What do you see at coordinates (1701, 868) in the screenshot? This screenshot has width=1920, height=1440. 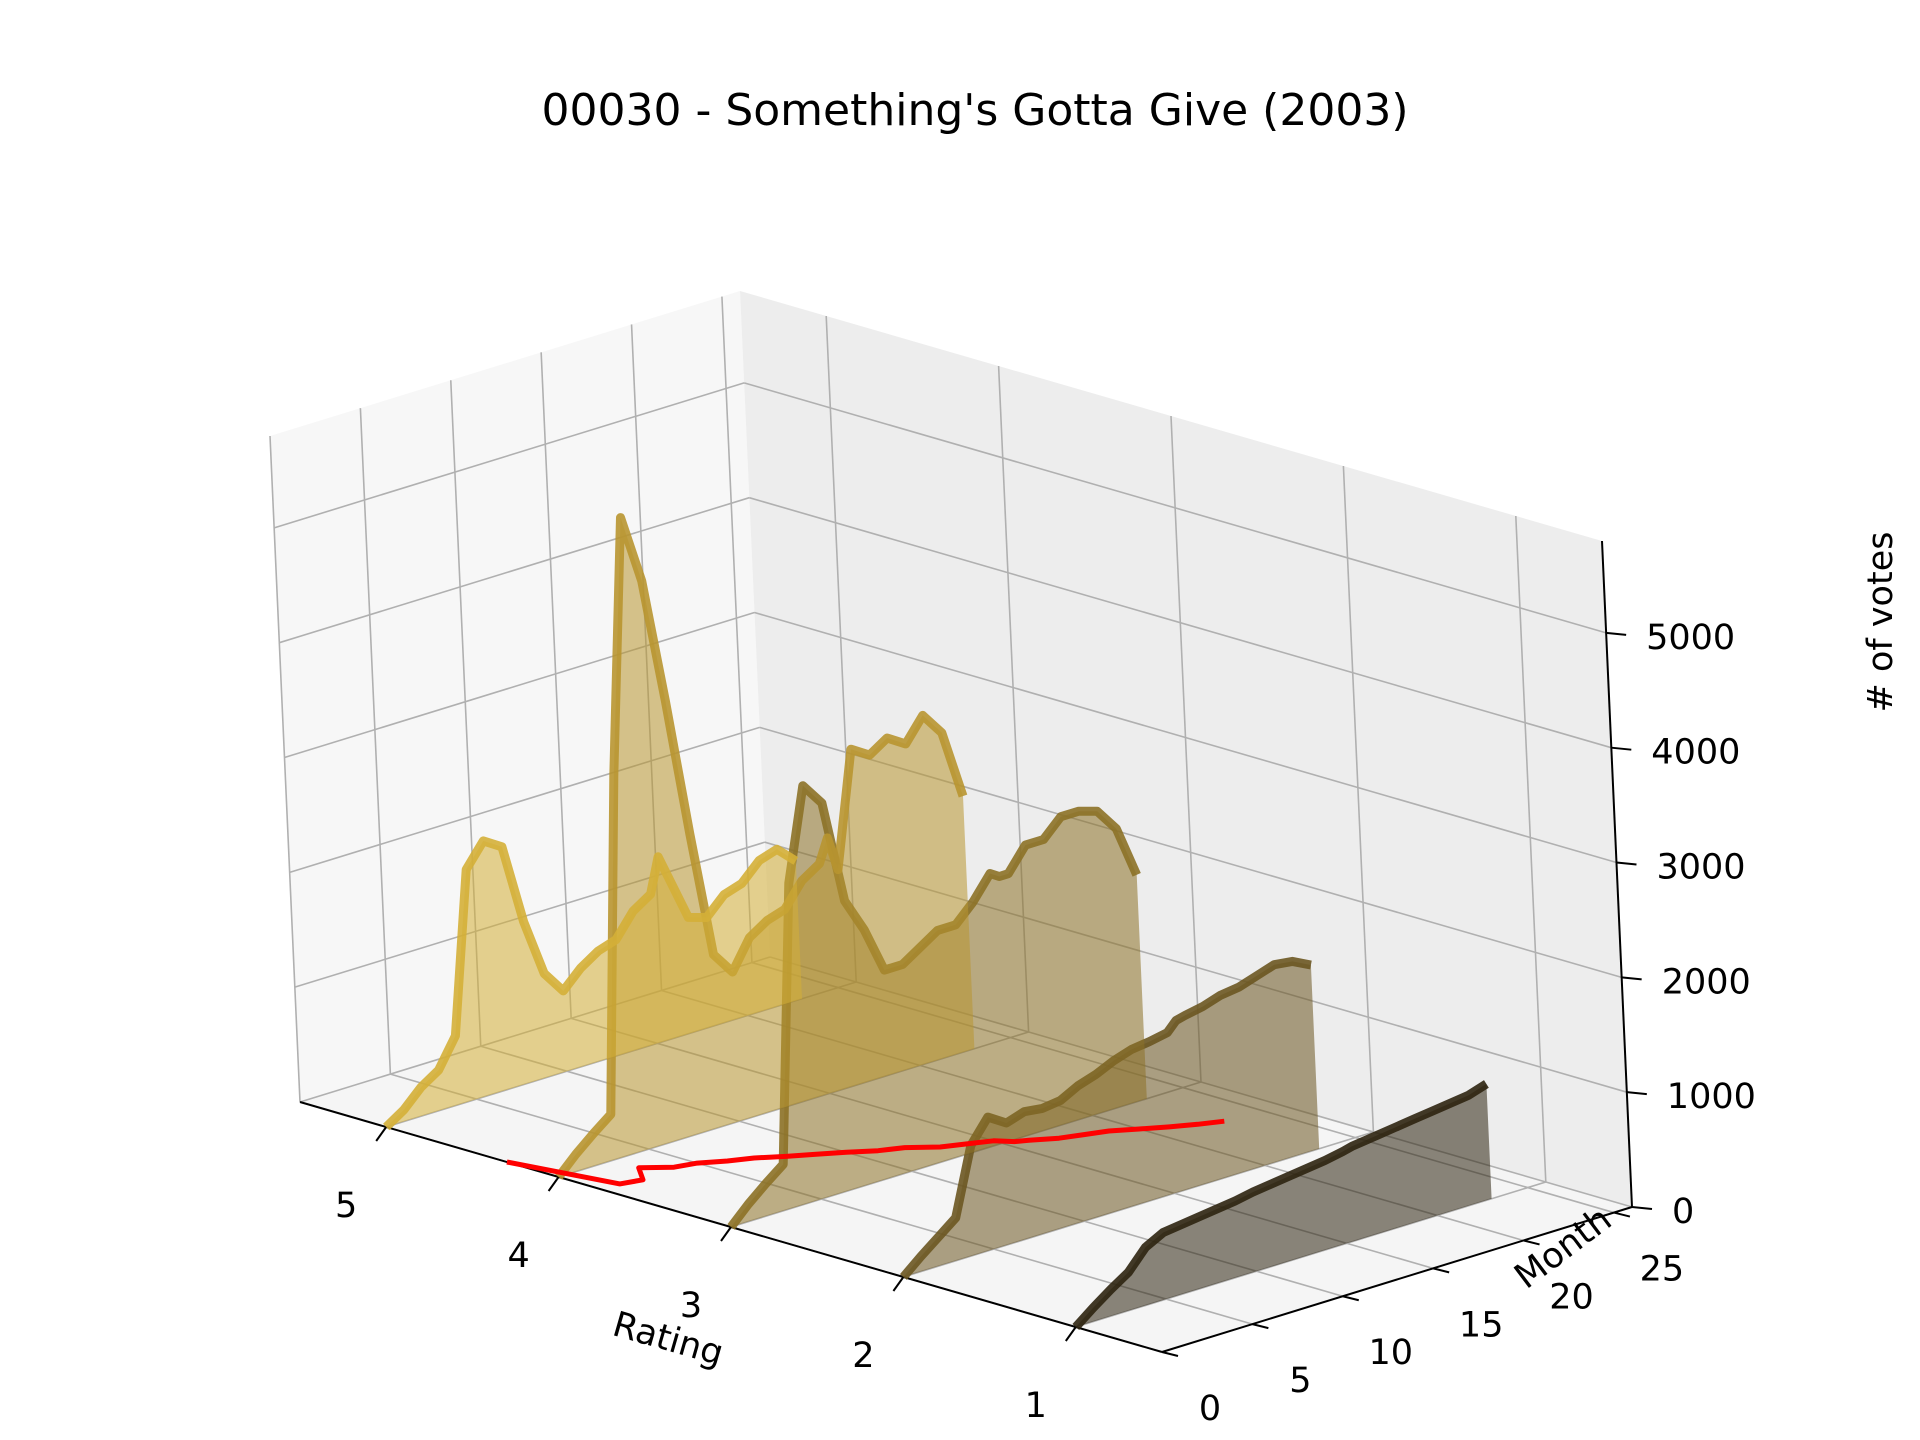 I see `z-tick-label: 3000` at bounding box center [1701, 868].